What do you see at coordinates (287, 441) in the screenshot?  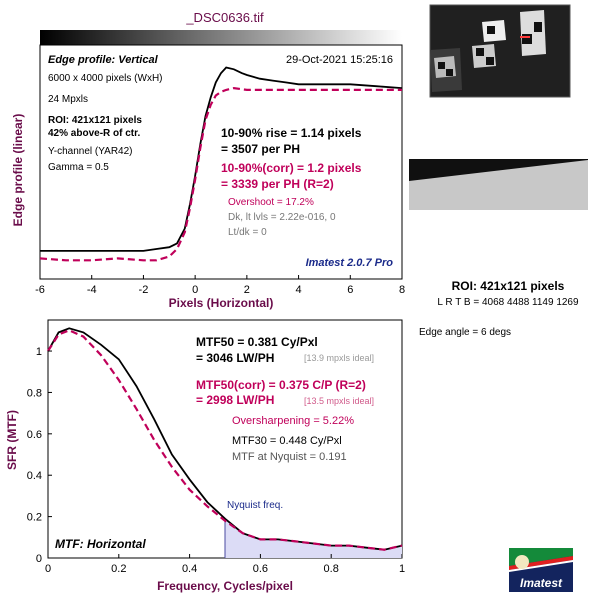 I see `mtf30-line: MTF30 = 0.448 Cy/Pxl` at bounding box center [287, 441].